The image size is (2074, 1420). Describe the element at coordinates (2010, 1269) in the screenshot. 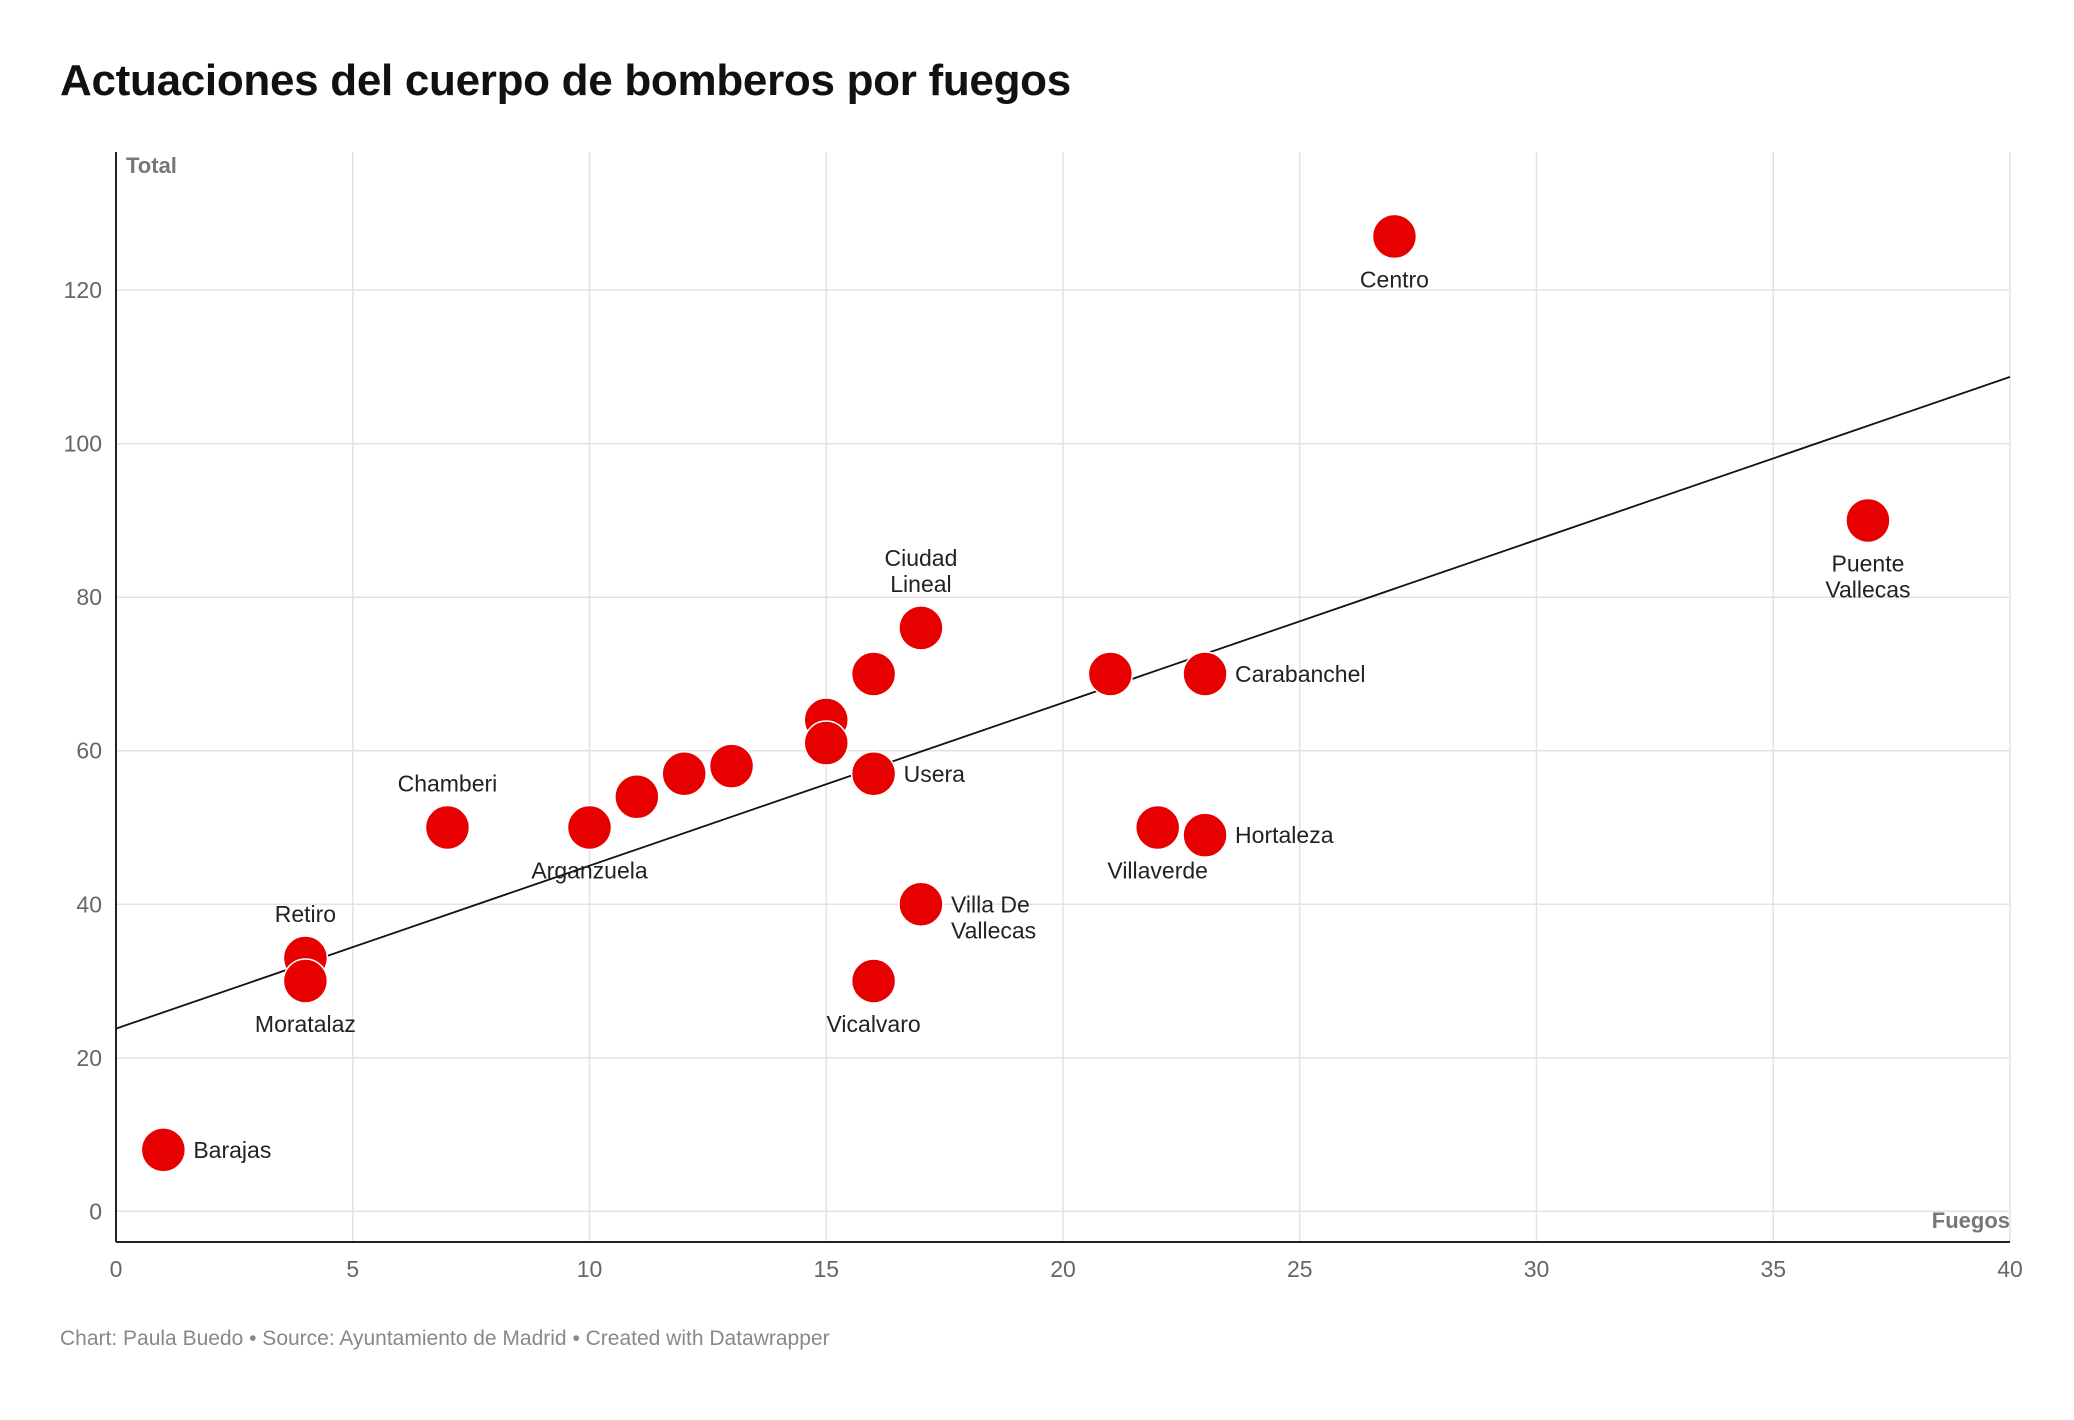

I see `x-tick-label: 40` at that location.